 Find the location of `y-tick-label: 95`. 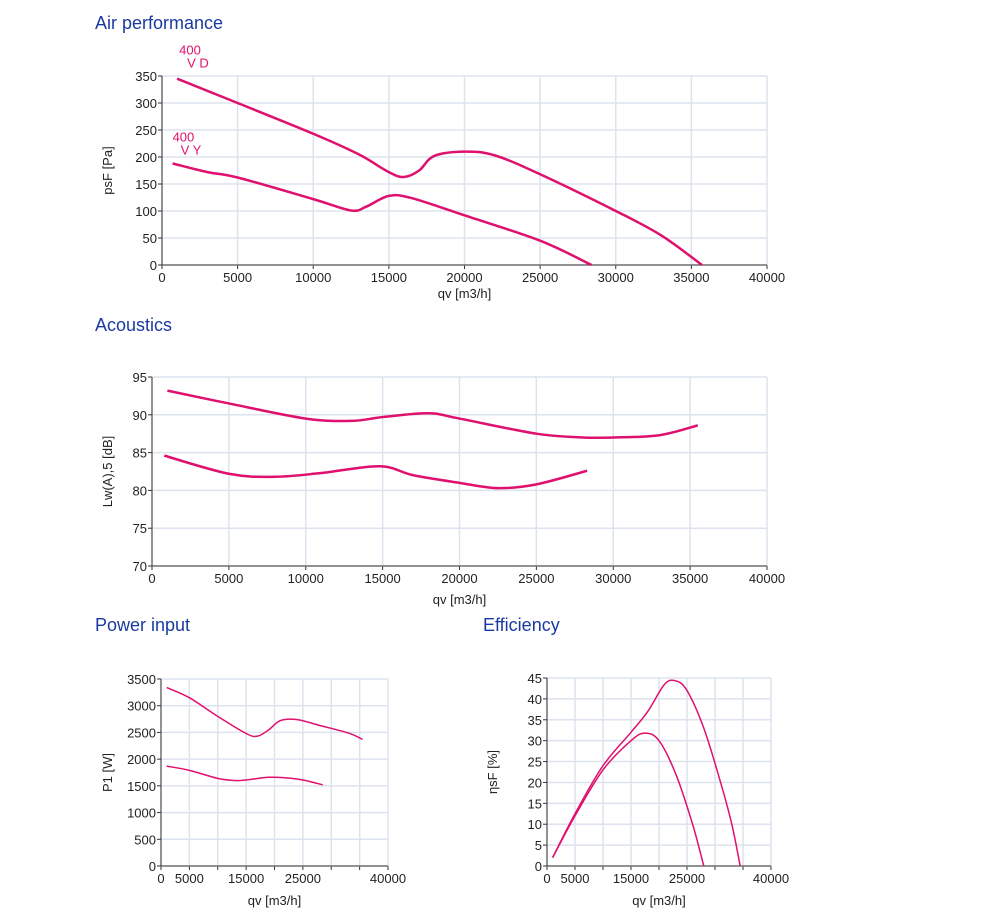

y-tick-label: 95 is located at coordinates (140, 377).